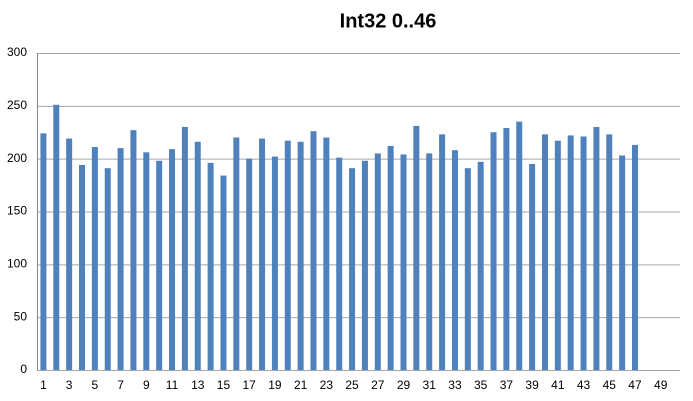 The width and height of the screenshot is (693, 401). What do you see at coordinates (95, 385) in the screenshot?
I see `x-tick-label: 5` at bounding box center [95, 385].